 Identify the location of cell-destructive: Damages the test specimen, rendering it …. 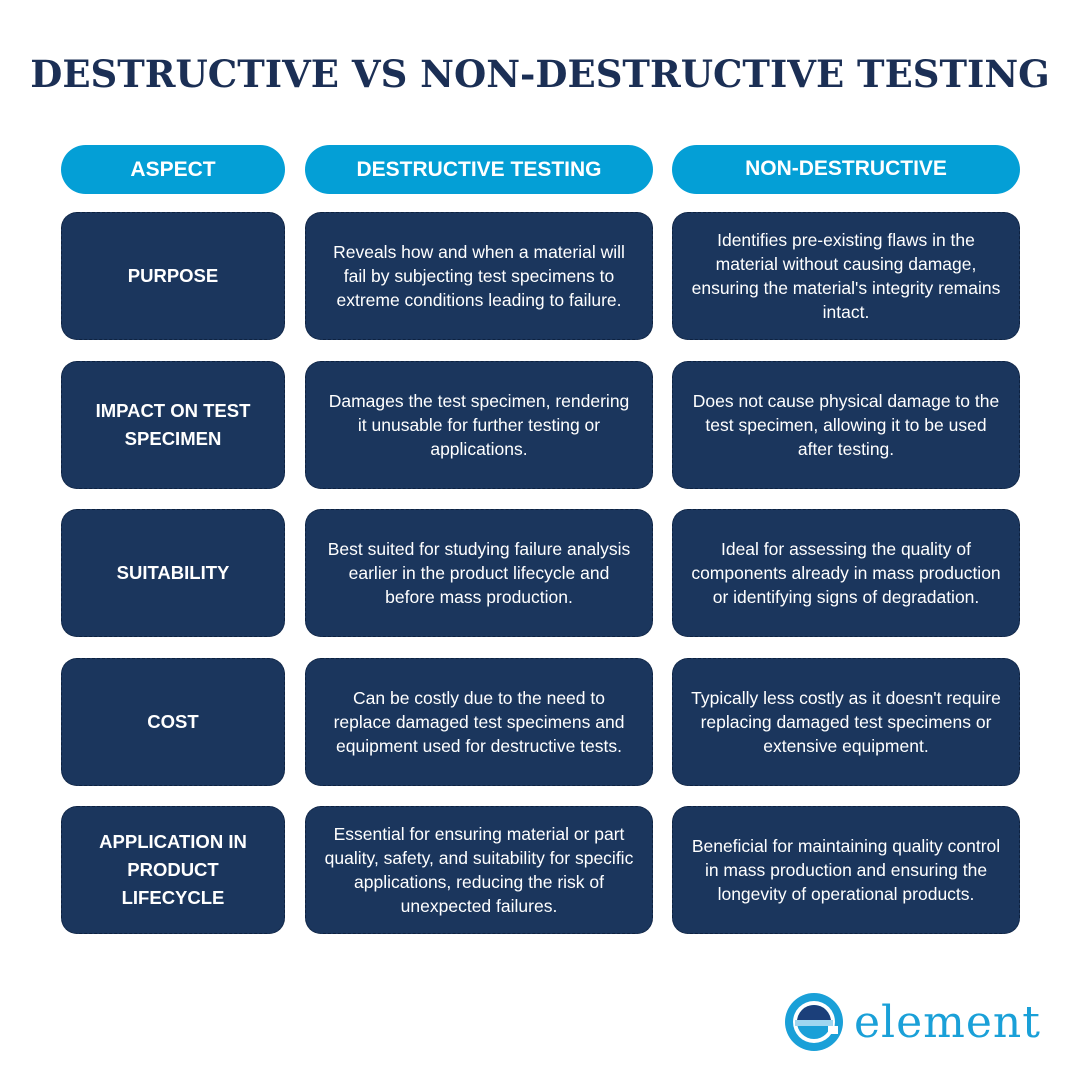
(479, 425).